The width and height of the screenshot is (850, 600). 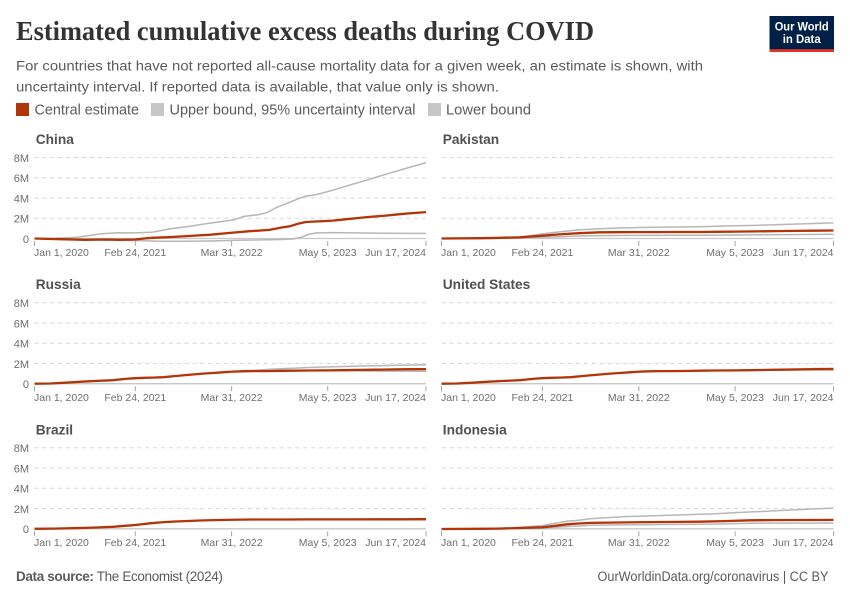 I want to click on svg-text: United States, so click(x=487, y=284).